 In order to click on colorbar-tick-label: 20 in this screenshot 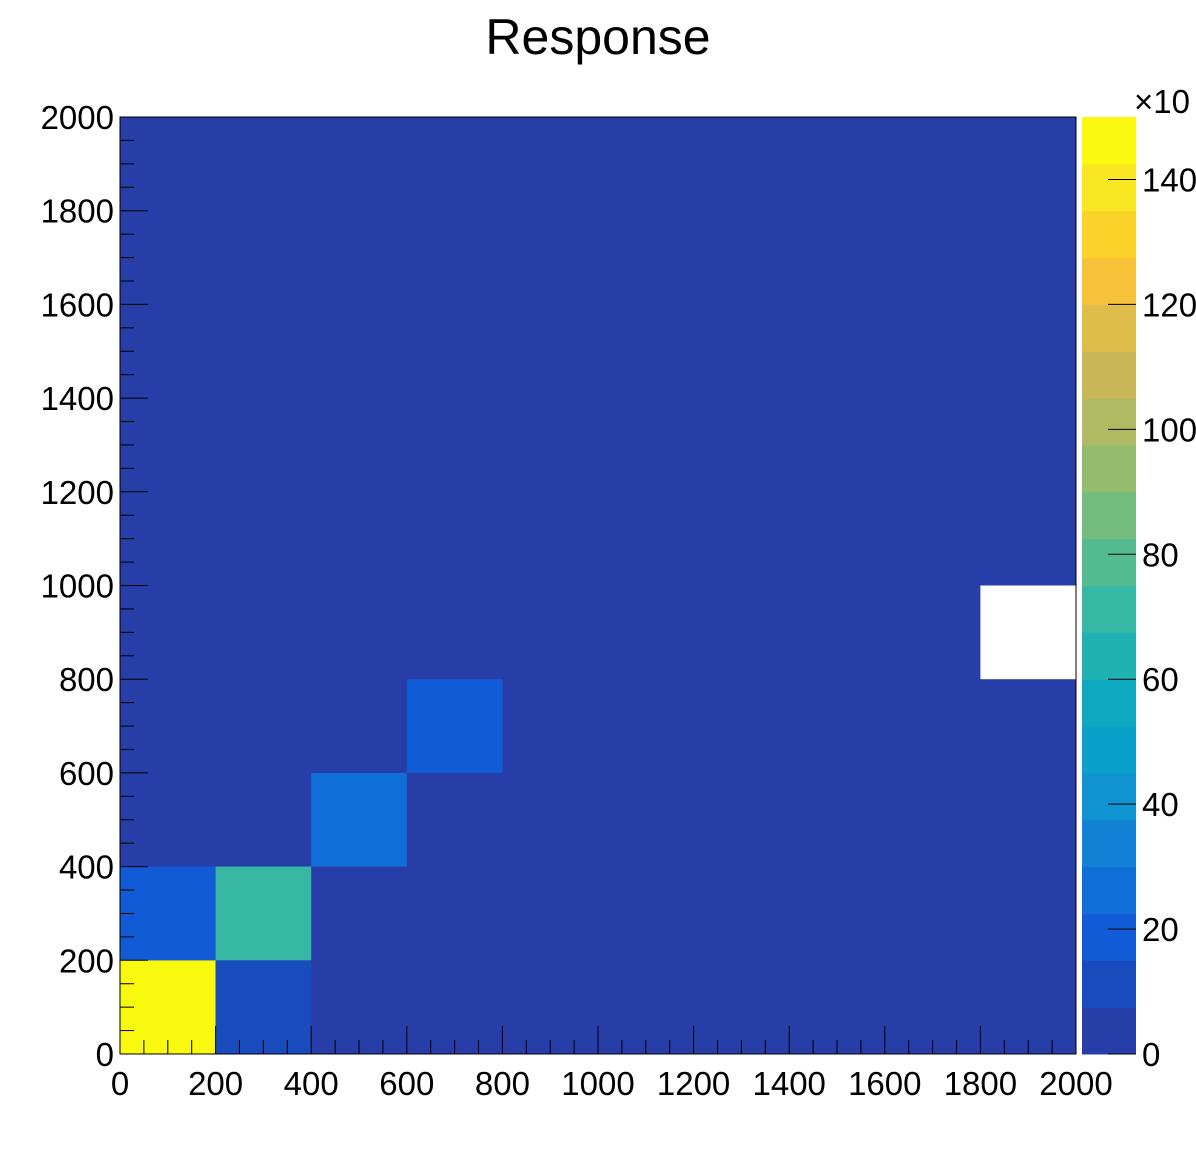, I will do `click(1160, 929)`.